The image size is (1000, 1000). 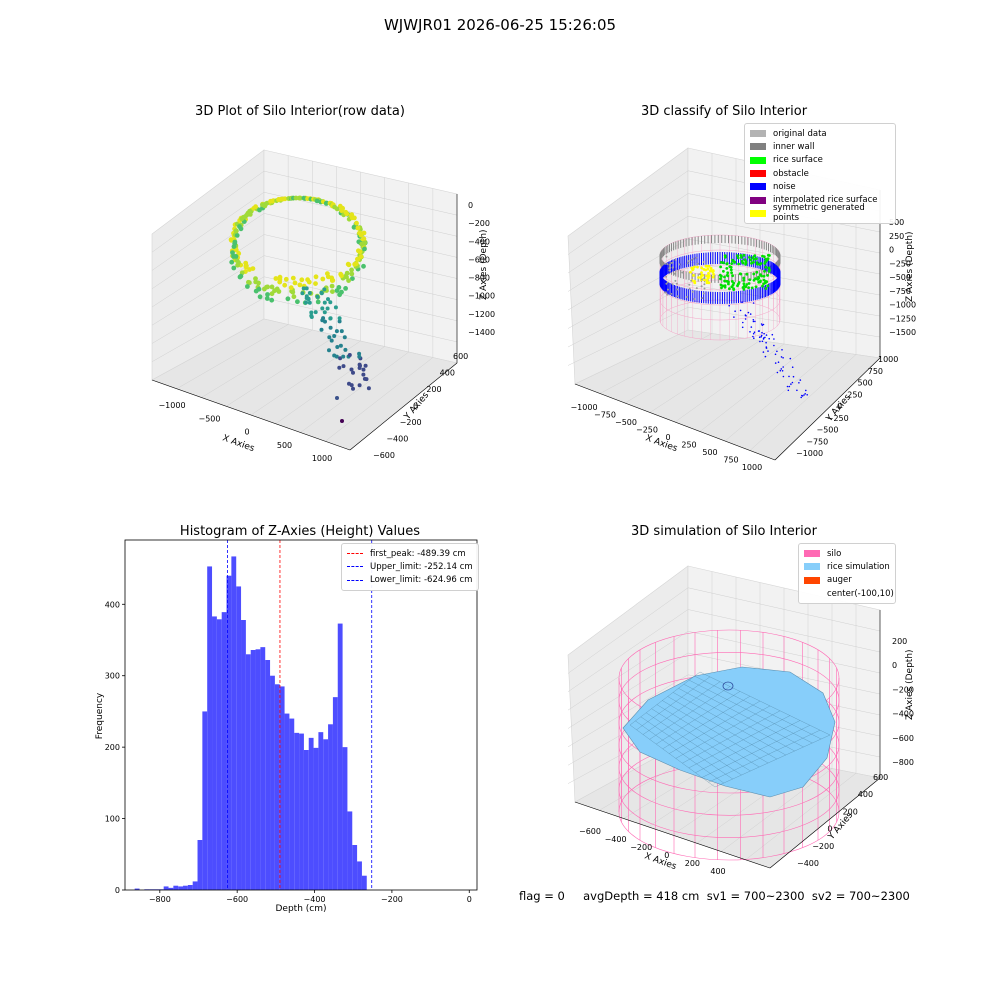 What do you see at coordinates (820, 160) in the screenshot?
I see `legend-entry: rice surface` at bounding box center [820, 160].